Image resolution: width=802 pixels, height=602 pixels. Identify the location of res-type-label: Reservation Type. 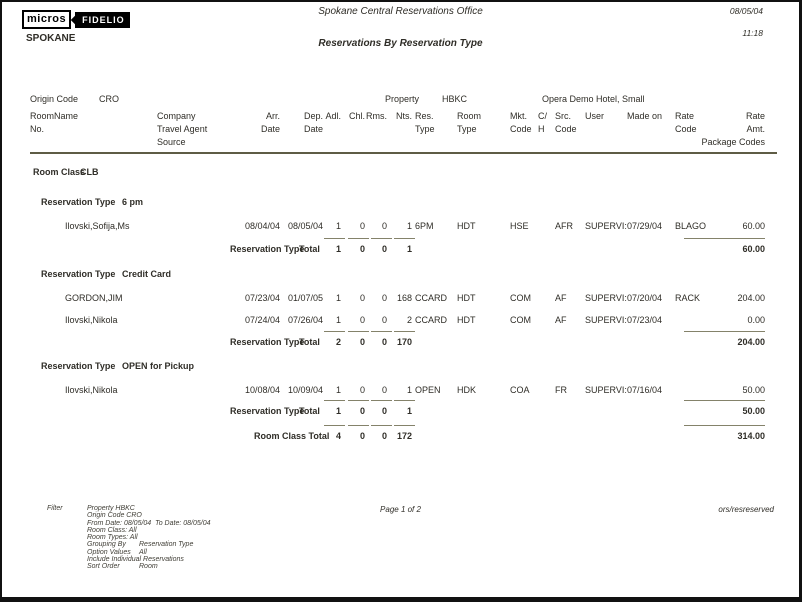
(78, 274).